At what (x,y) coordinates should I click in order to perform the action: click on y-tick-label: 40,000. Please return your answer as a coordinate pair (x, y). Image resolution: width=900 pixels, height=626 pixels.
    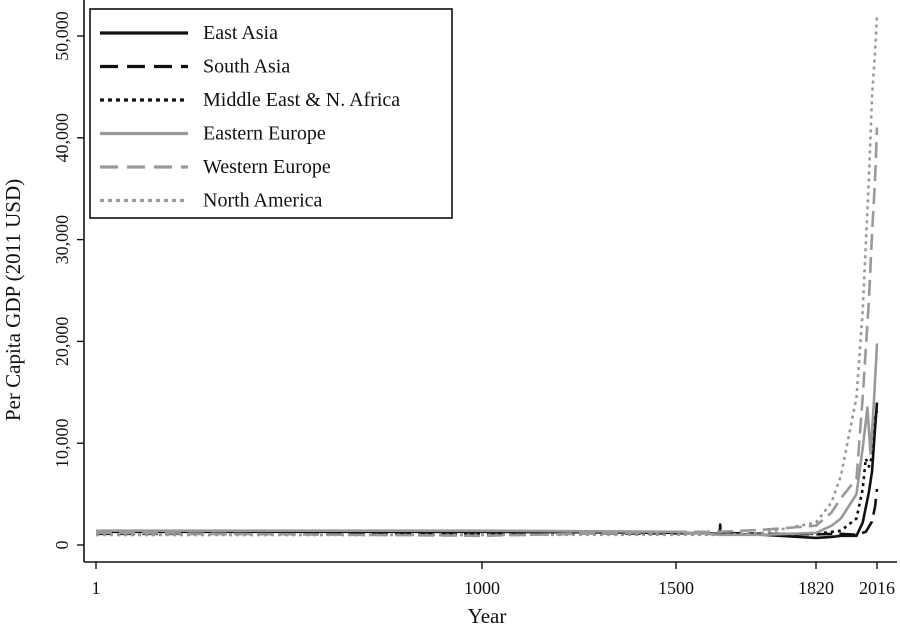
    Looking at the image, I should click on (62, 138).